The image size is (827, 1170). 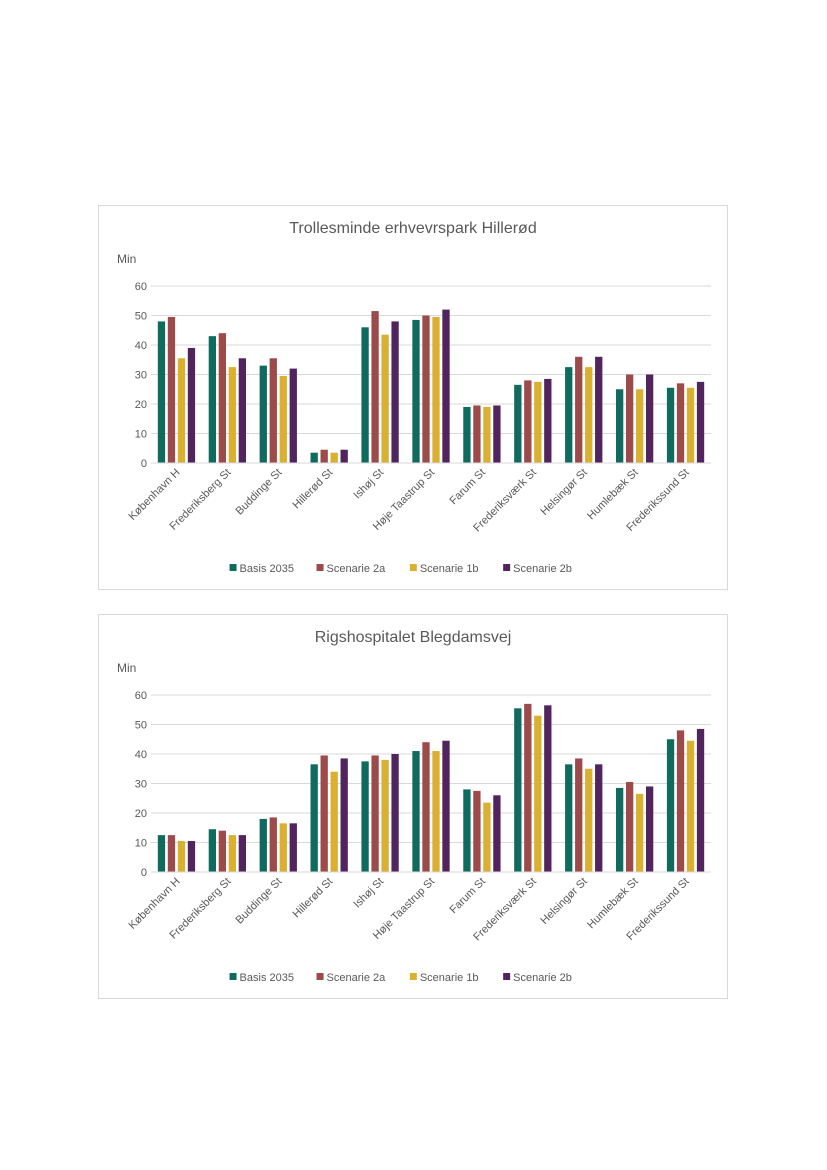 I want to click on bar-basis-2035-frederikssund-st, so click(x=670, y=805).